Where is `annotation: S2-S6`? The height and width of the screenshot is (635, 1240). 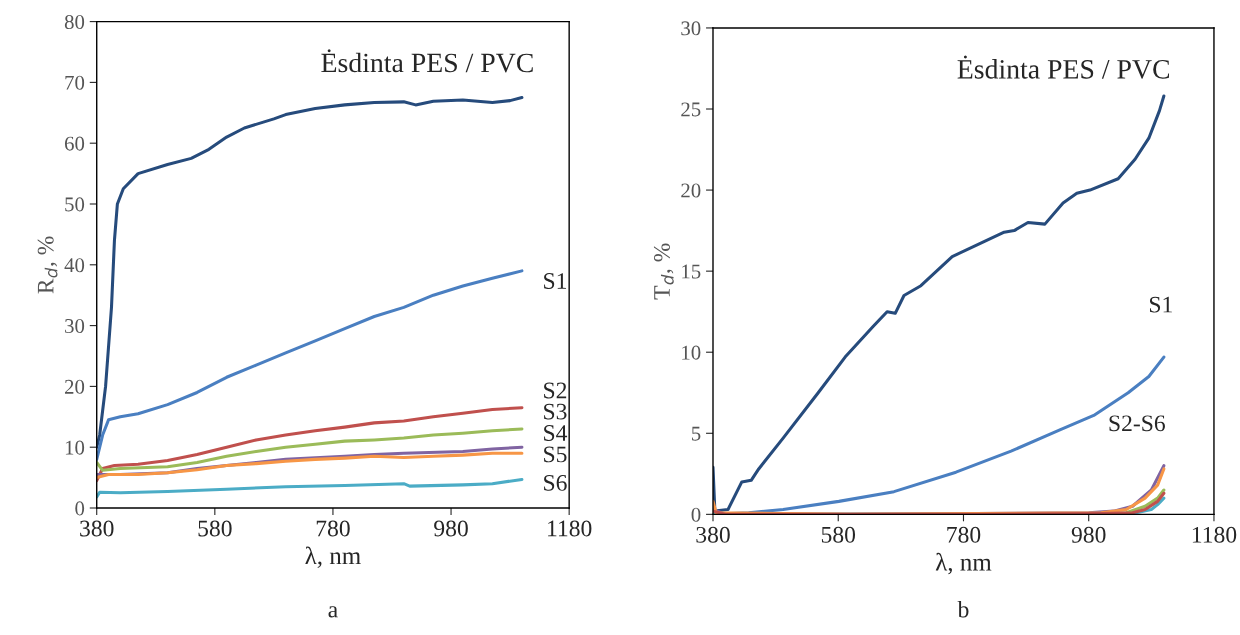 annotation: S2-S6 is located at coordinates (1137, 423).